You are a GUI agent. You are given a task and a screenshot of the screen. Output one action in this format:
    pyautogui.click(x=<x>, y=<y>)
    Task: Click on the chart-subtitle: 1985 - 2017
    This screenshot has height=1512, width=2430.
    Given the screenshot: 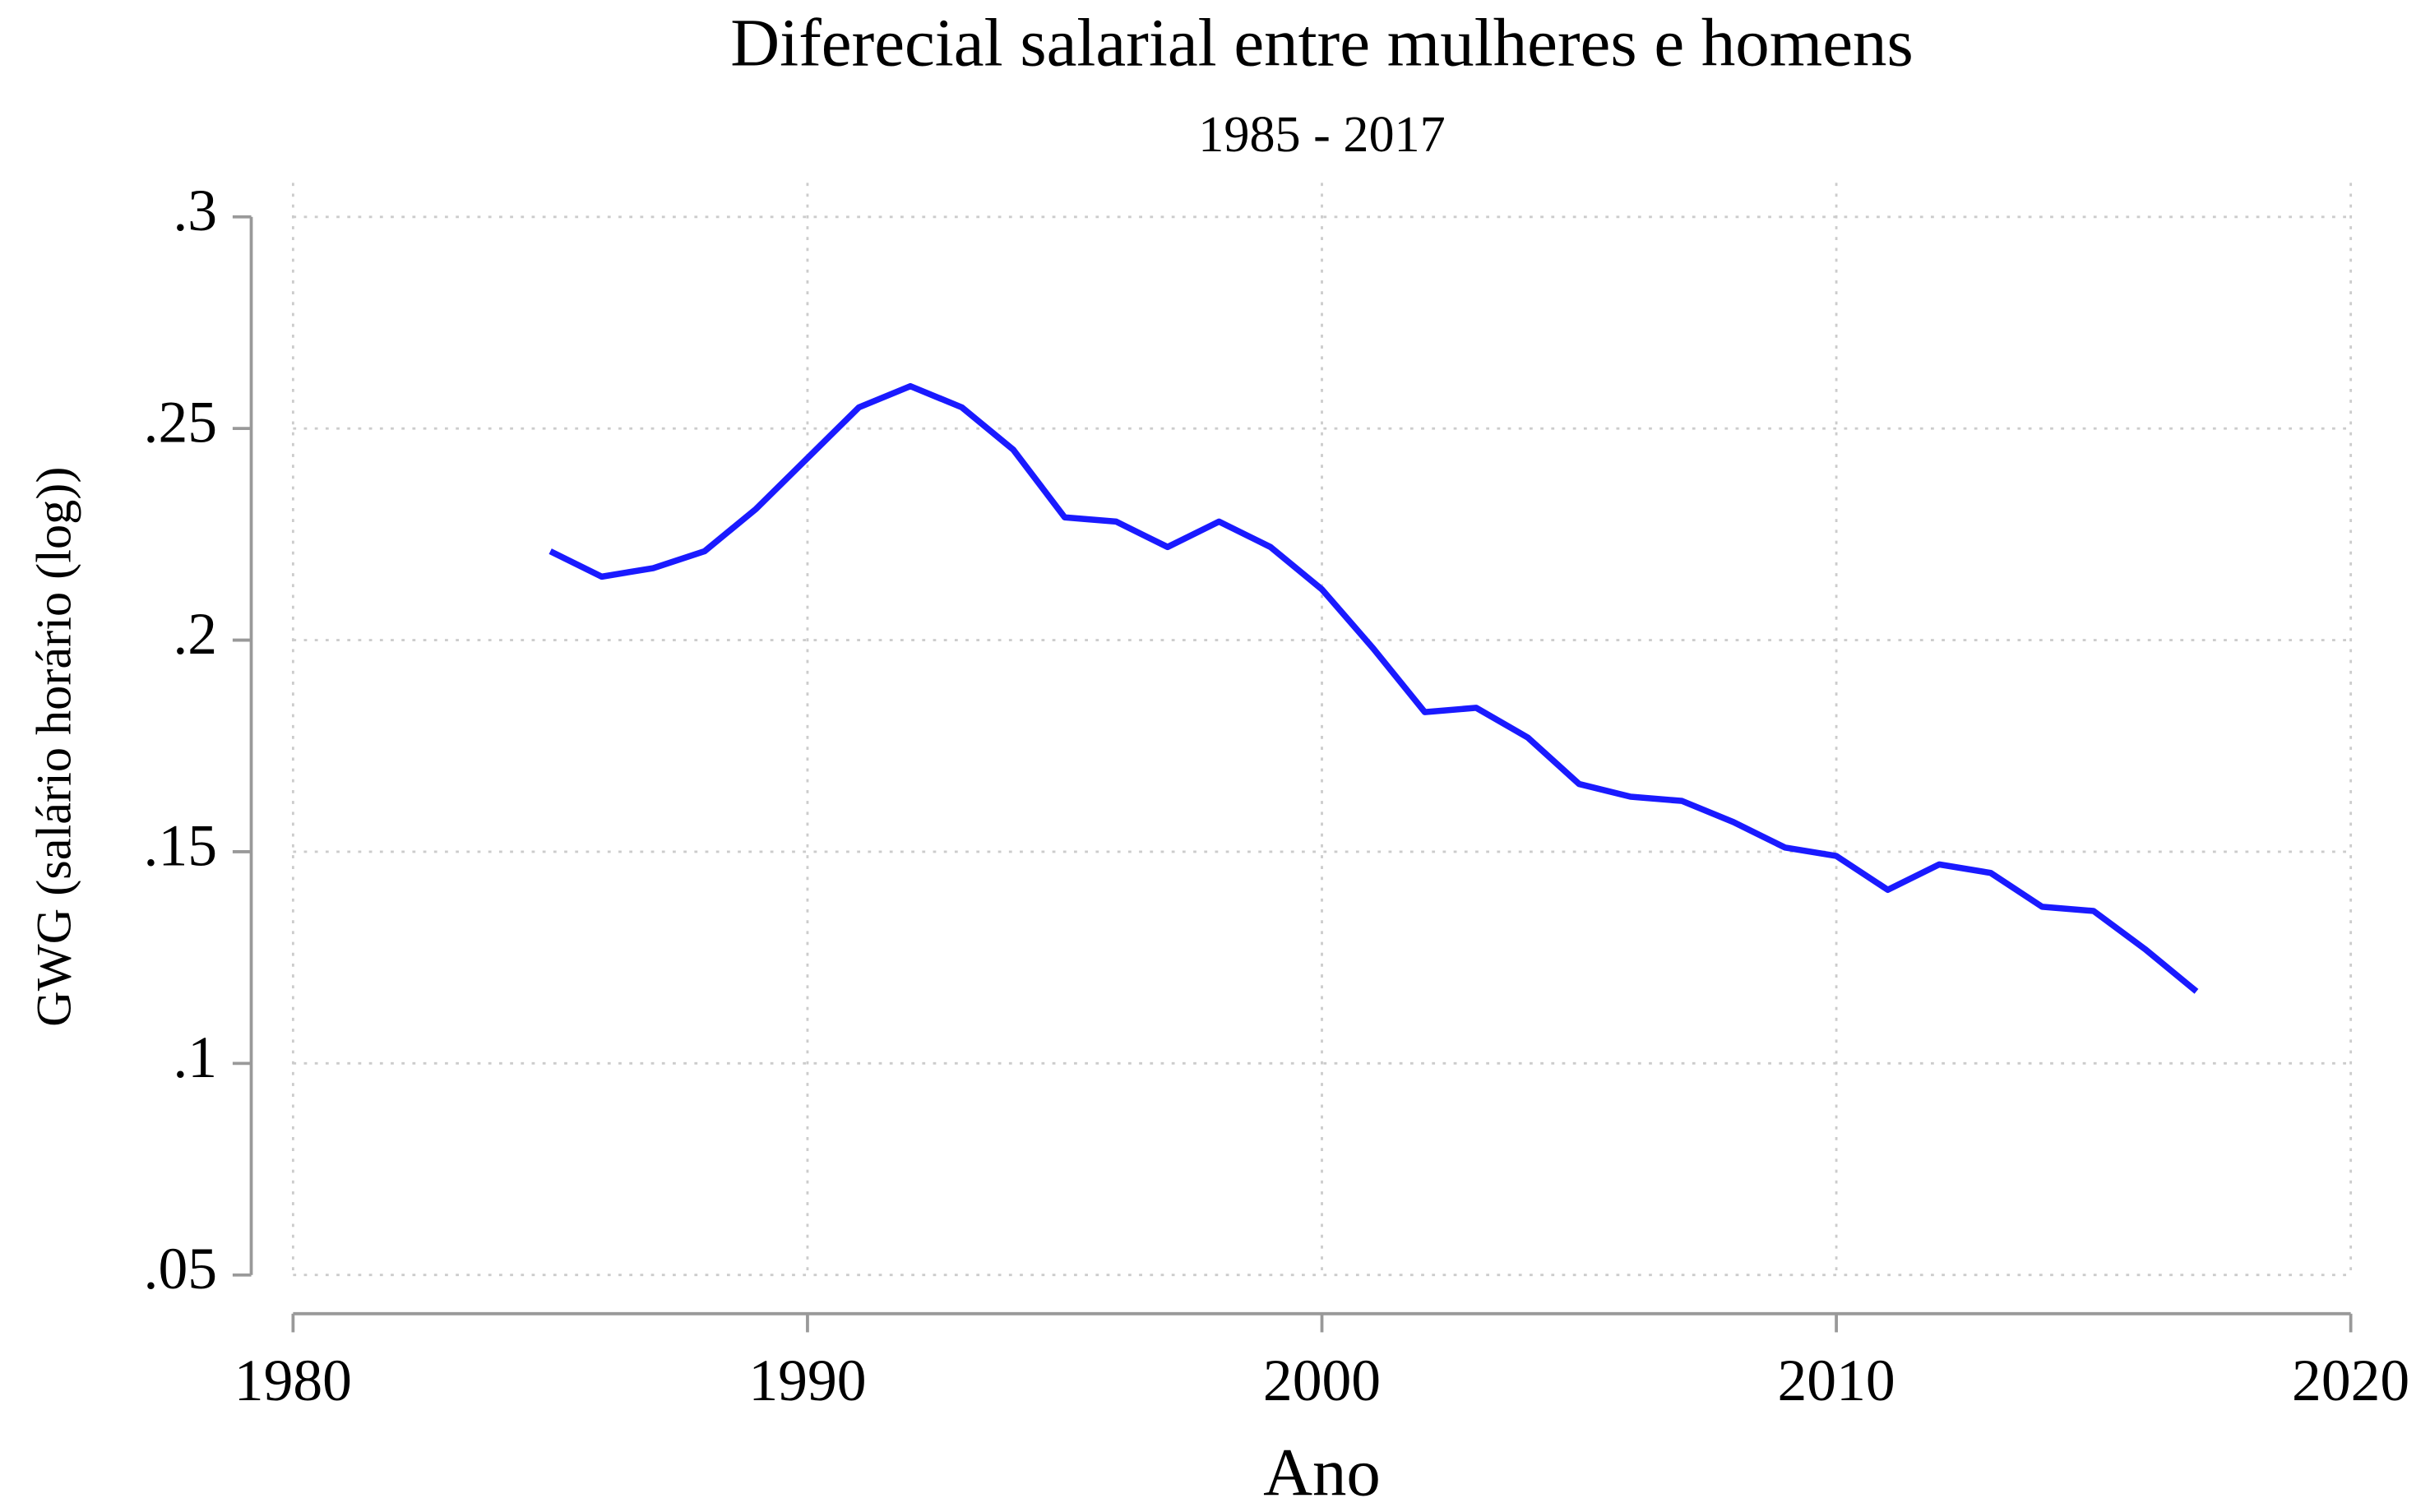 What is the action you would take?
    pyautogui.click(x=1321, y=135)
    